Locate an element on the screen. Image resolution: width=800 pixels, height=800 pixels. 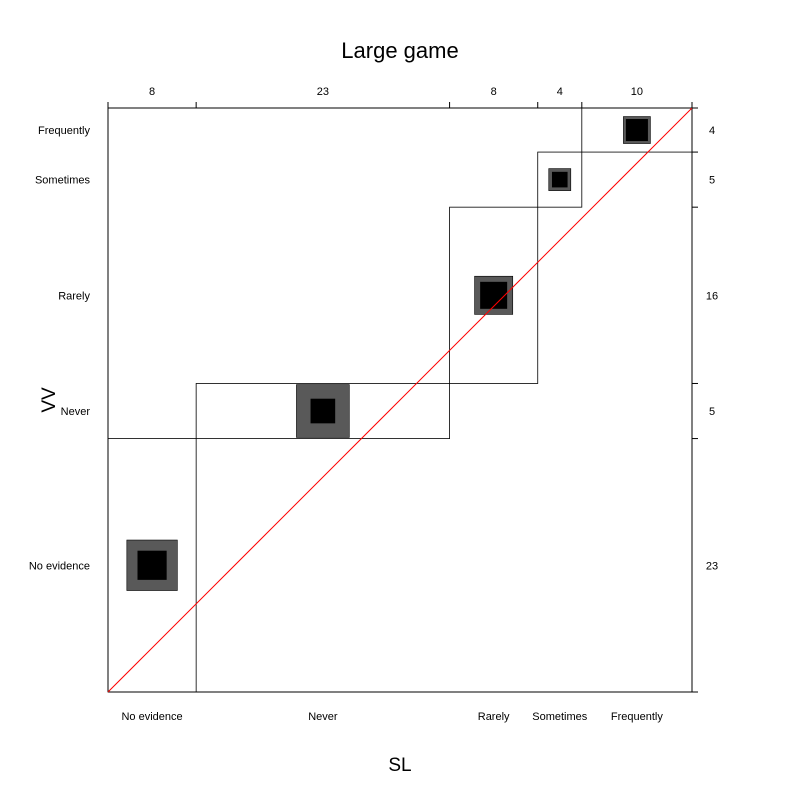
y-tick-label-frequently: Frequently is located at coordinates (64, 131).